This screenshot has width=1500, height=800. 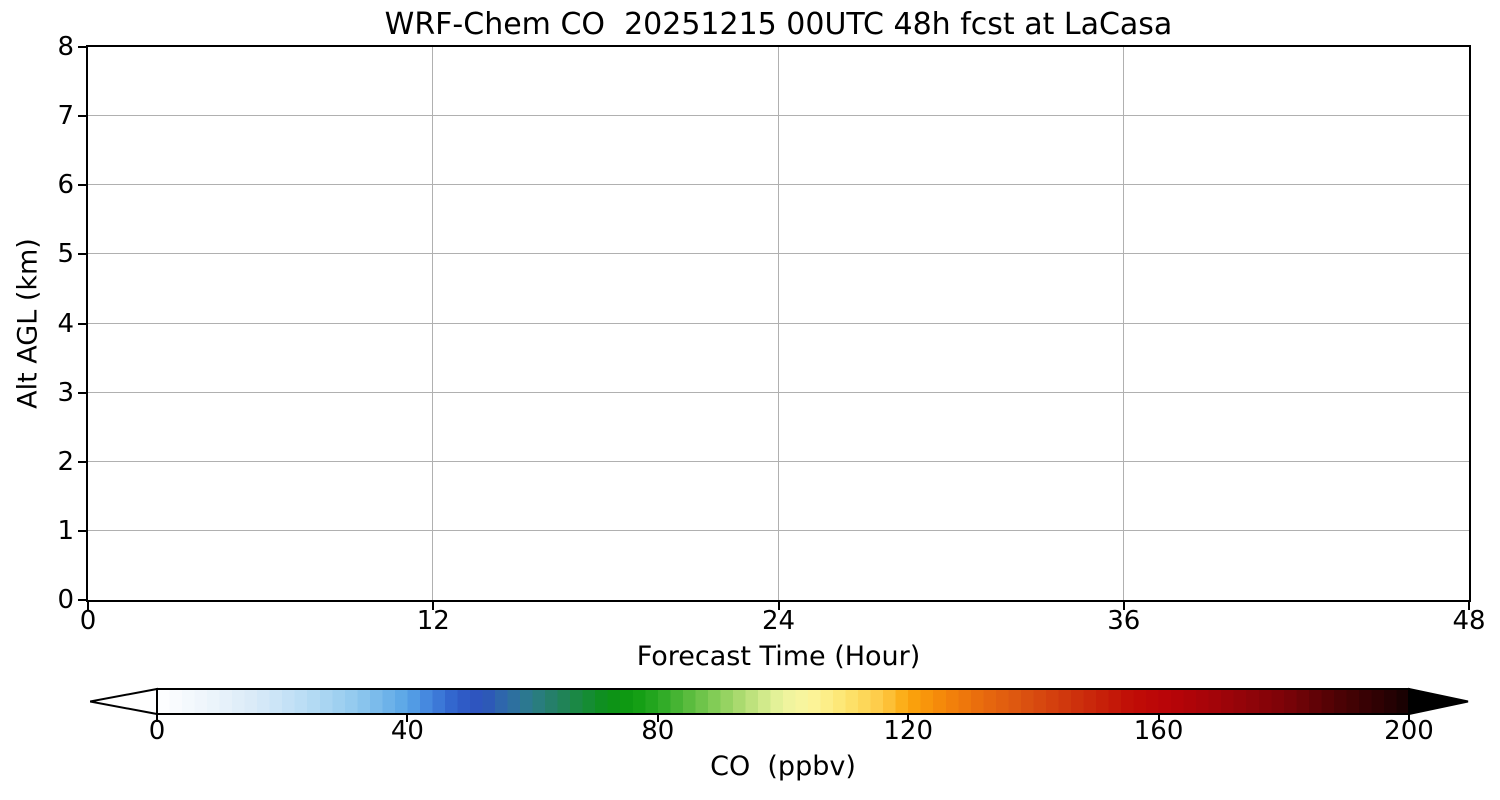 I want to click on x-tick-label: 36, so click(x=1124, y=621).